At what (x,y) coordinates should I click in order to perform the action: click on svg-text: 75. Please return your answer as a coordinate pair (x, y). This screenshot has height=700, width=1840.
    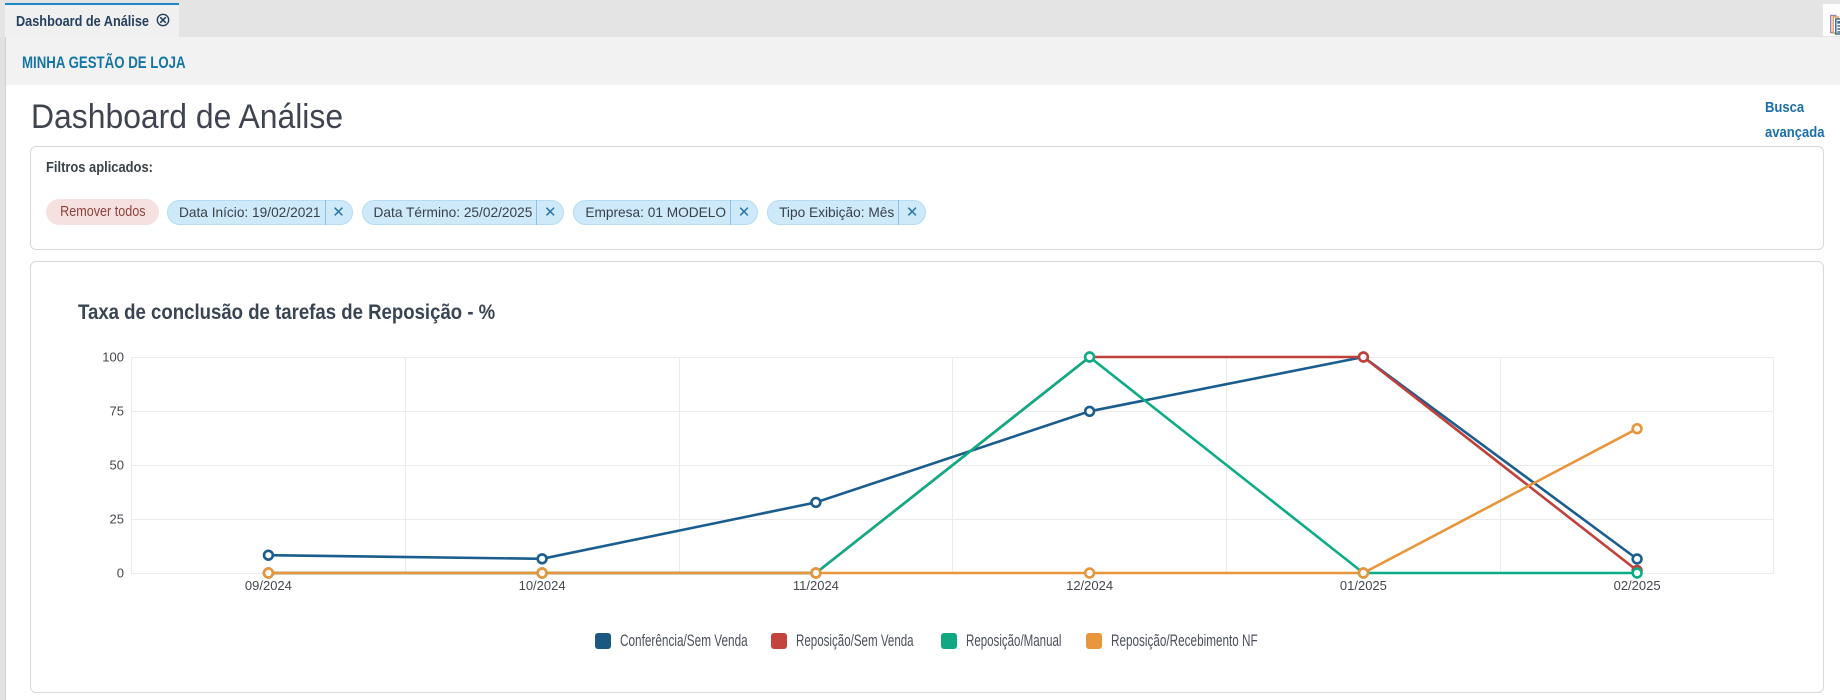
    Looking at the image, I should click on (117, 411).